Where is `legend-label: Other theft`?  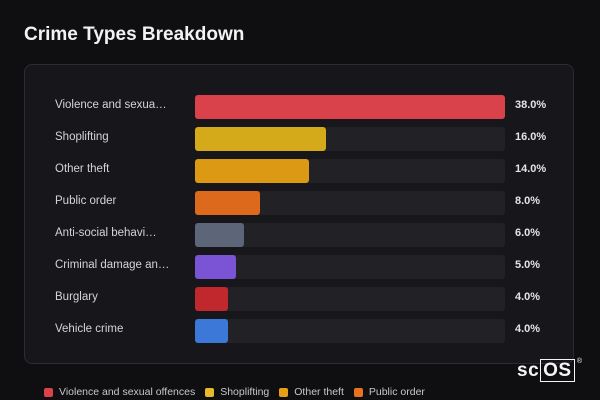
legend-label: Other theft is located at coordinates (319, 392).